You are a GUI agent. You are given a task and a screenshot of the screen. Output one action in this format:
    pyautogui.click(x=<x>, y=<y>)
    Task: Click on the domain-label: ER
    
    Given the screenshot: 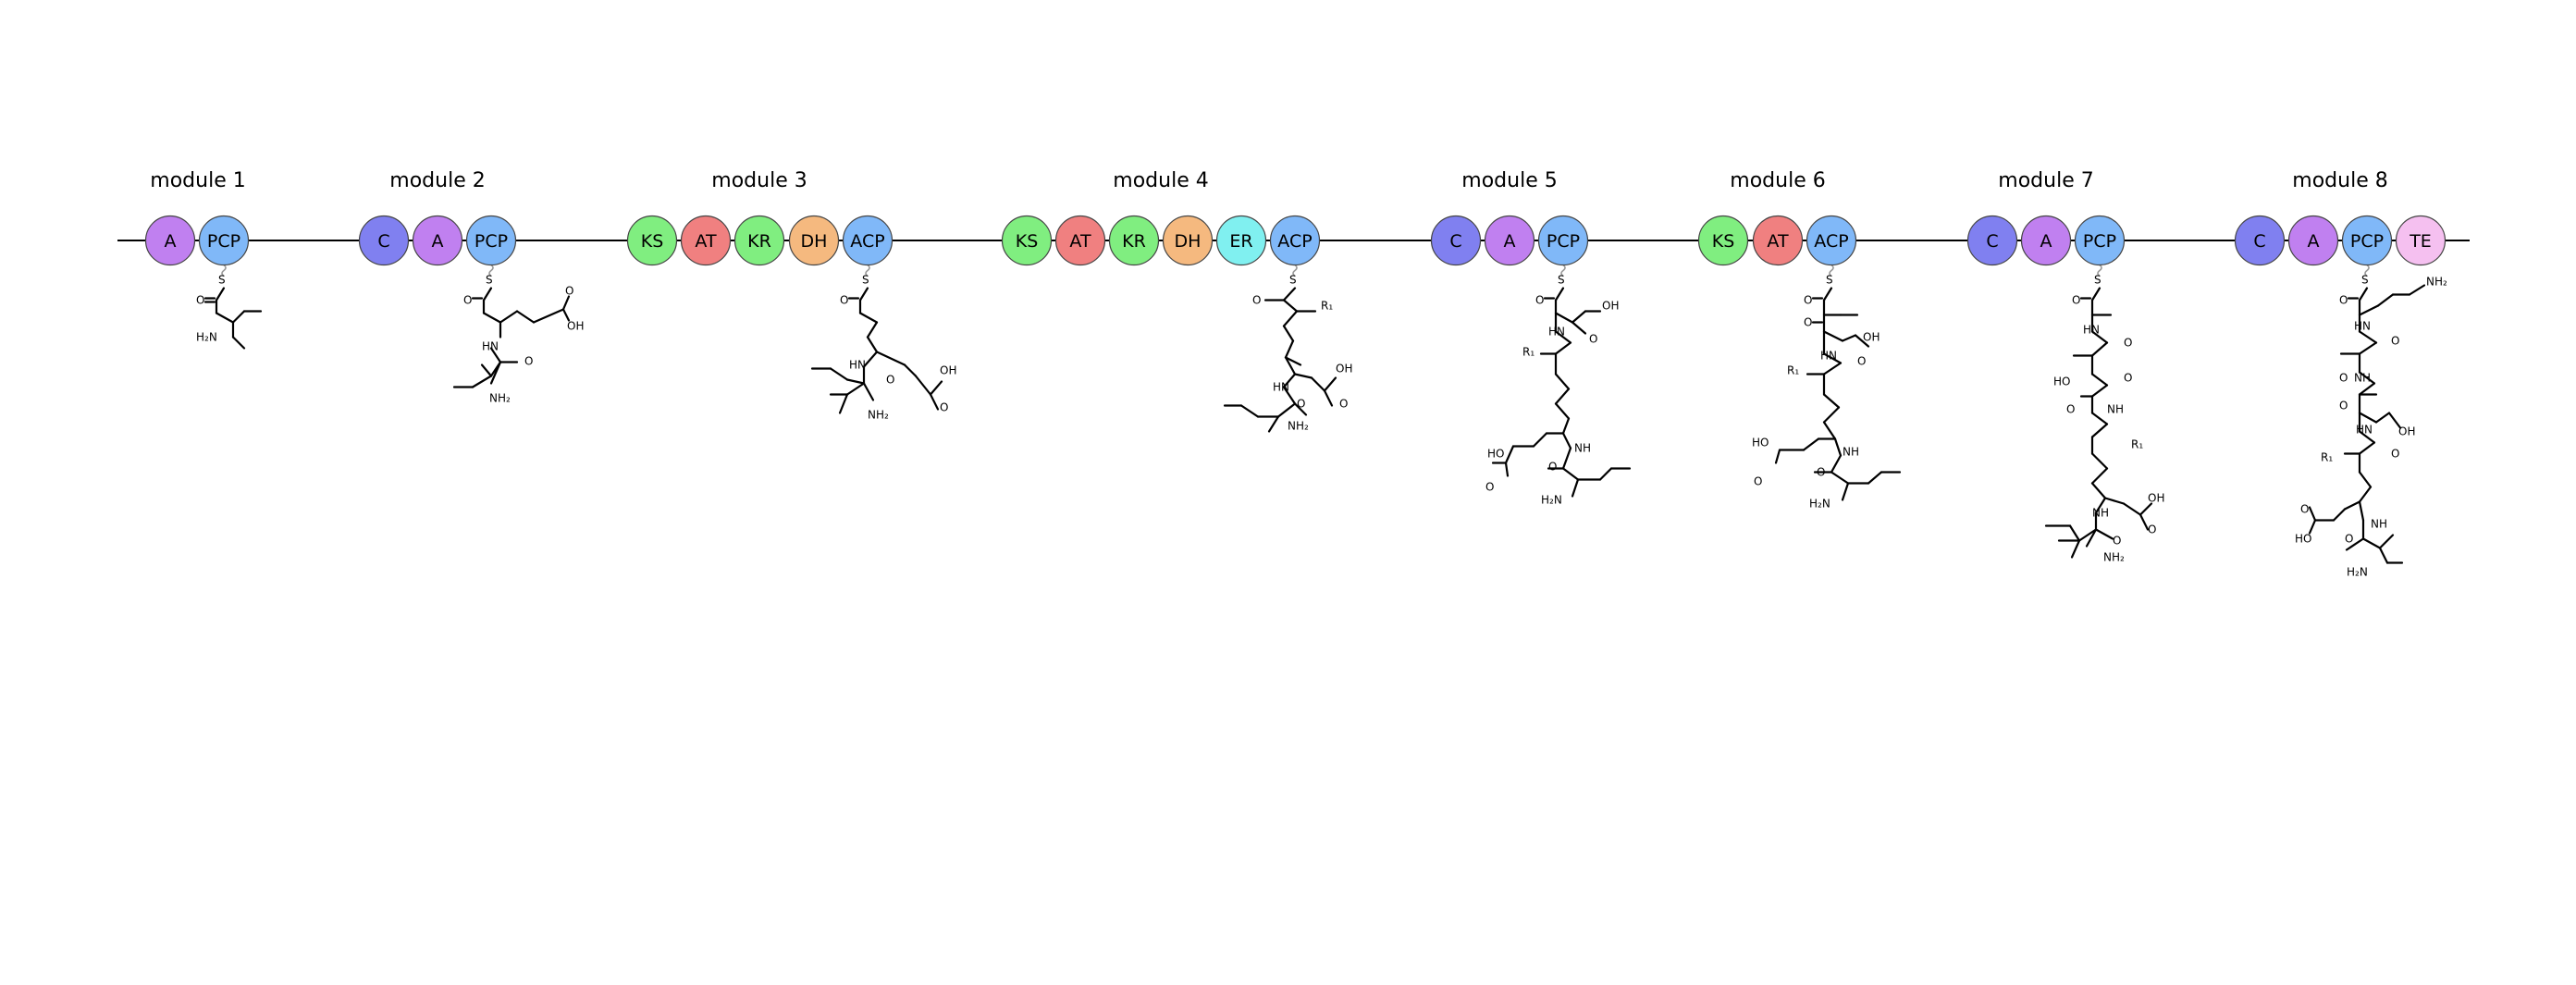 What is the action you would take?
    pyautogui.click(x=1240, y=241)
    